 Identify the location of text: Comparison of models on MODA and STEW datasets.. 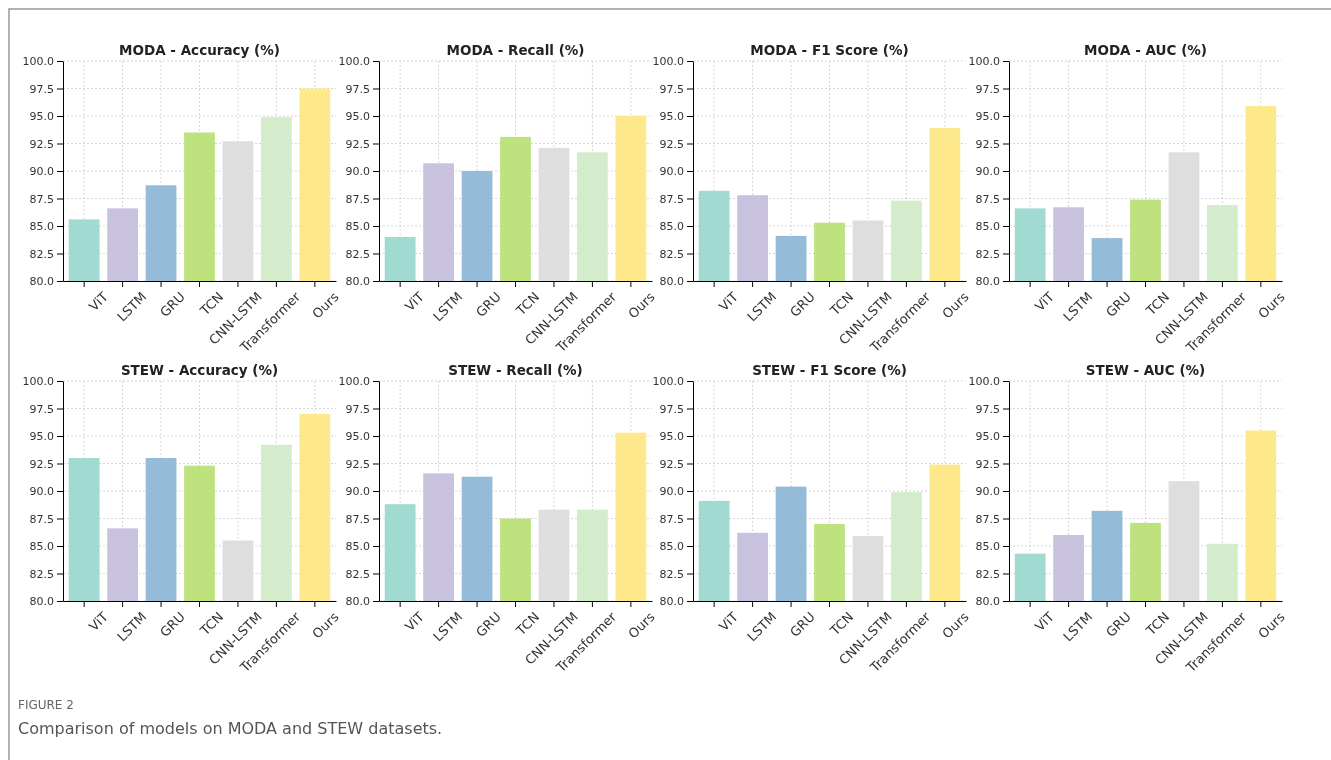
(230, 728).